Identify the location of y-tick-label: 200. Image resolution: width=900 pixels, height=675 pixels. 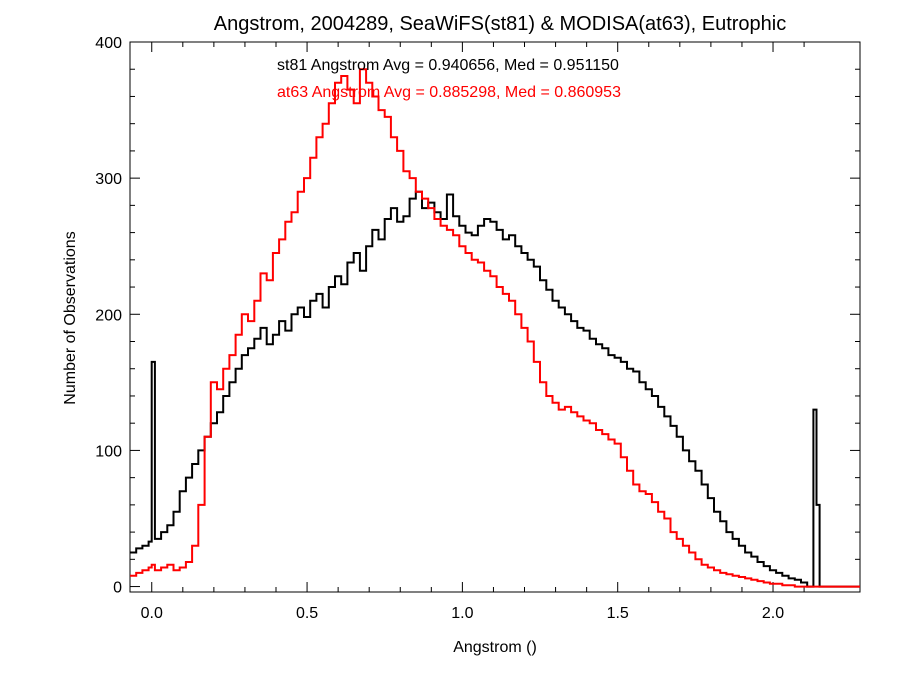
(108, 315).